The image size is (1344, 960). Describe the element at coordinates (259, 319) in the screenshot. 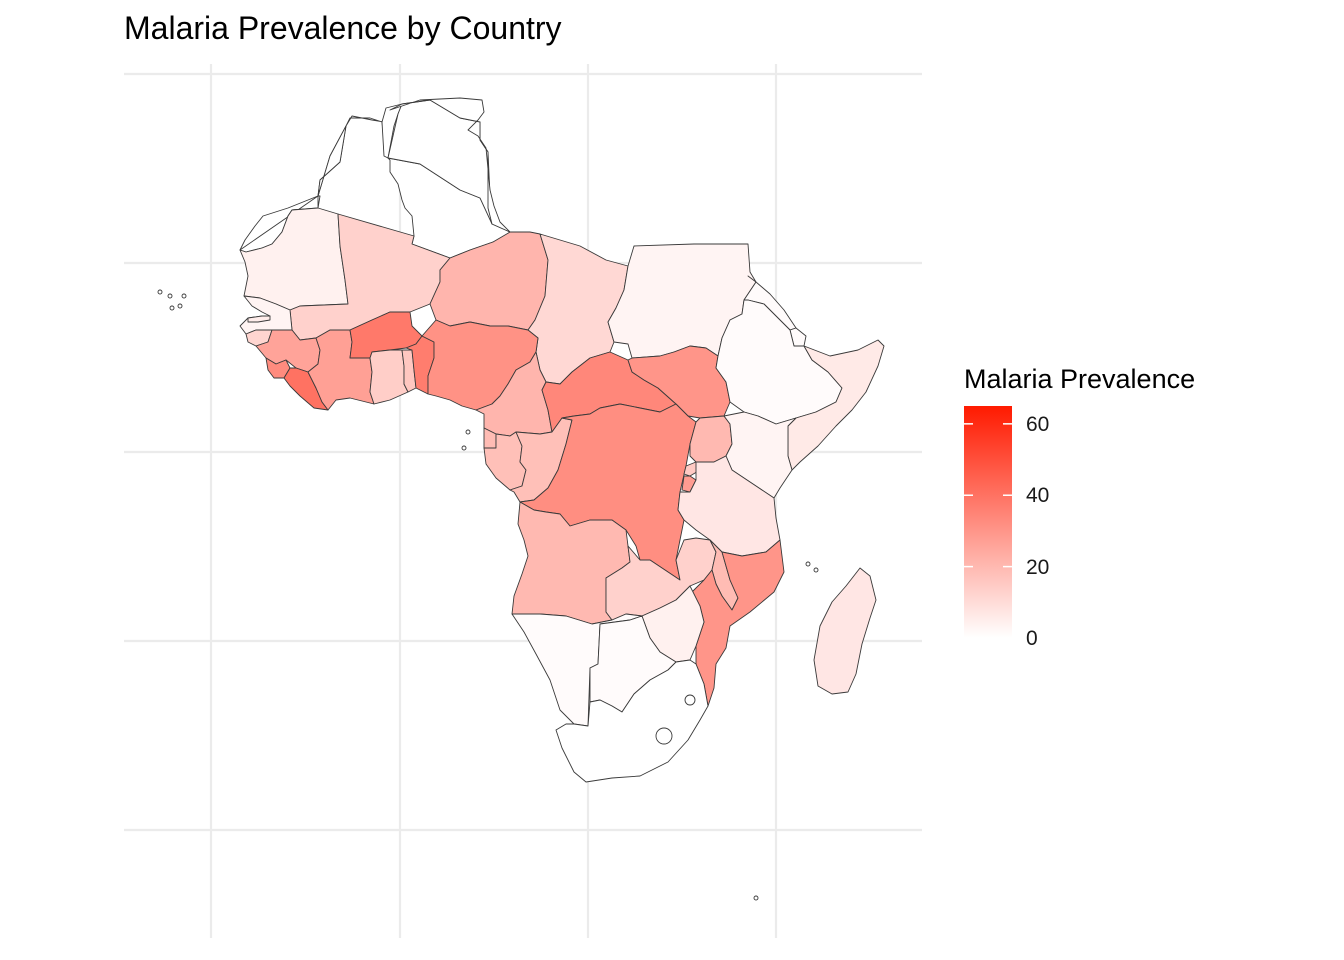

I see `country-gambia` at that location.